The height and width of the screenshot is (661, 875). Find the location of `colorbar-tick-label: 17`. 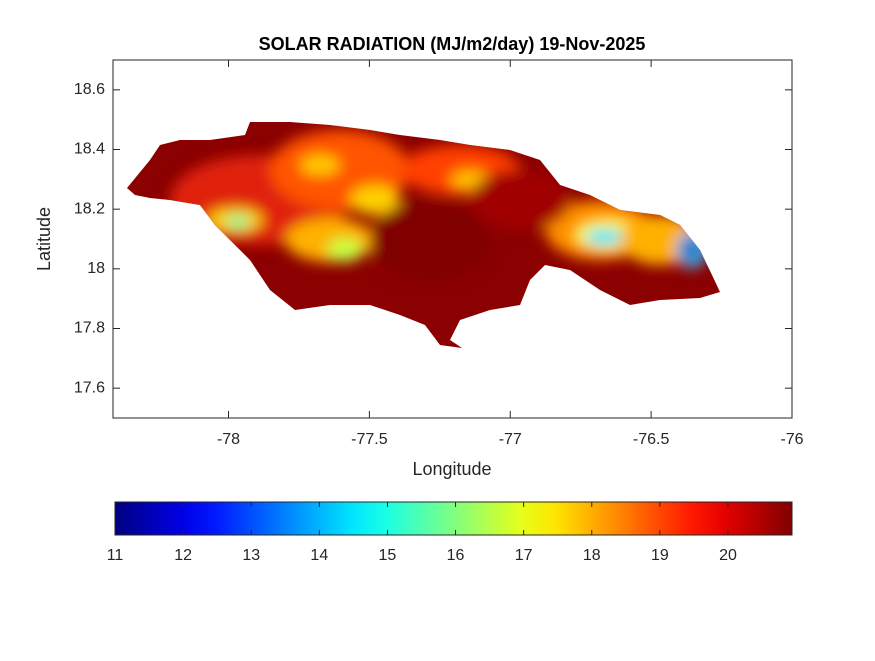

colorbar-tick-label: 17 is located at coordinates (524, 555).